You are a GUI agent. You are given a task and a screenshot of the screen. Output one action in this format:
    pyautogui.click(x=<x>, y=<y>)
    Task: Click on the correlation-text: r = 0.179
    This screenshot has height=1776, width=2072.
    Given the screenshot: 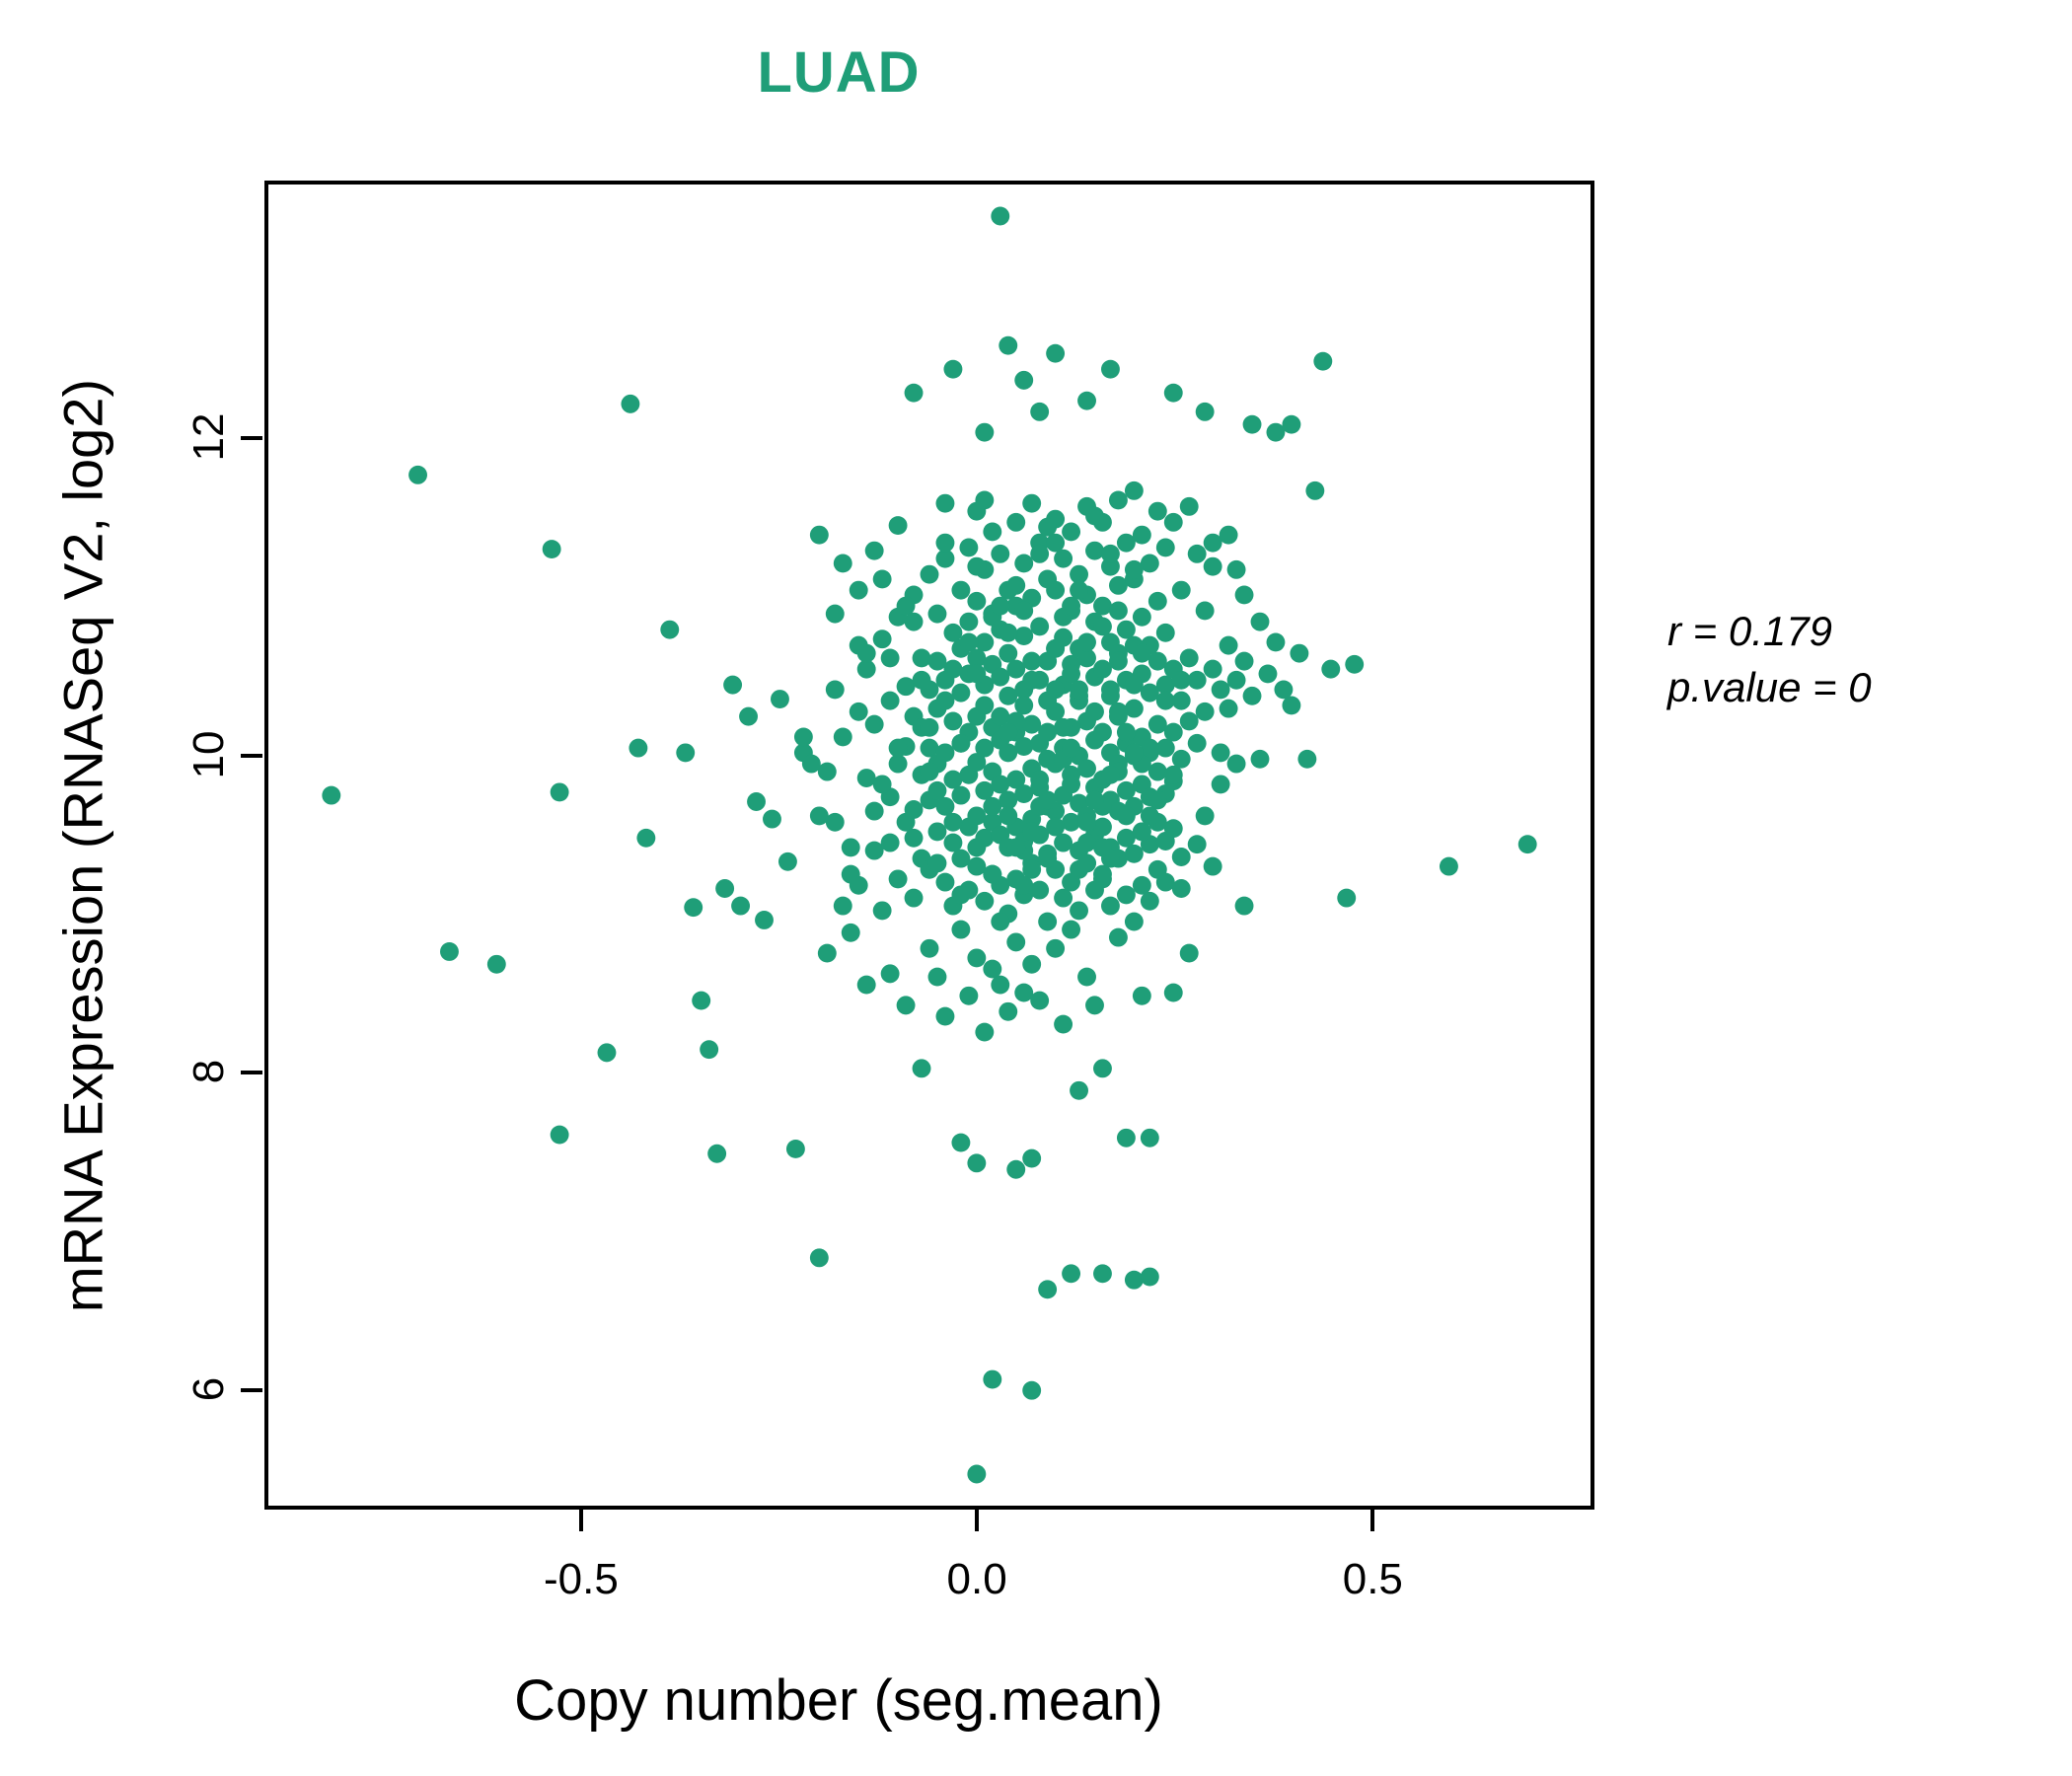 What is the action you would take?
    pyautogui.click(x=1750, y=631)
    